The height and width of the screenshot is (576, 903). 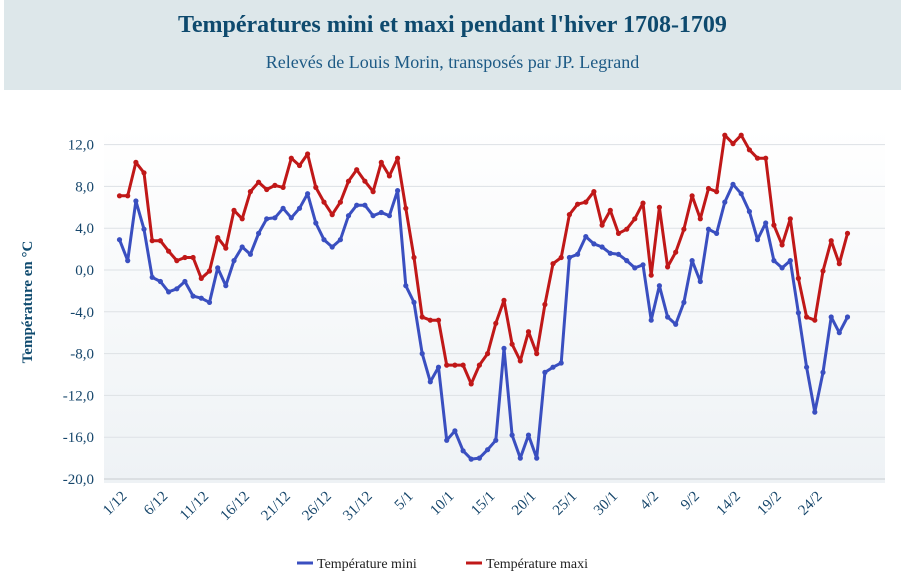 I want to click on legend-item-maxi: Température maxi, so click(x=527, y=564).